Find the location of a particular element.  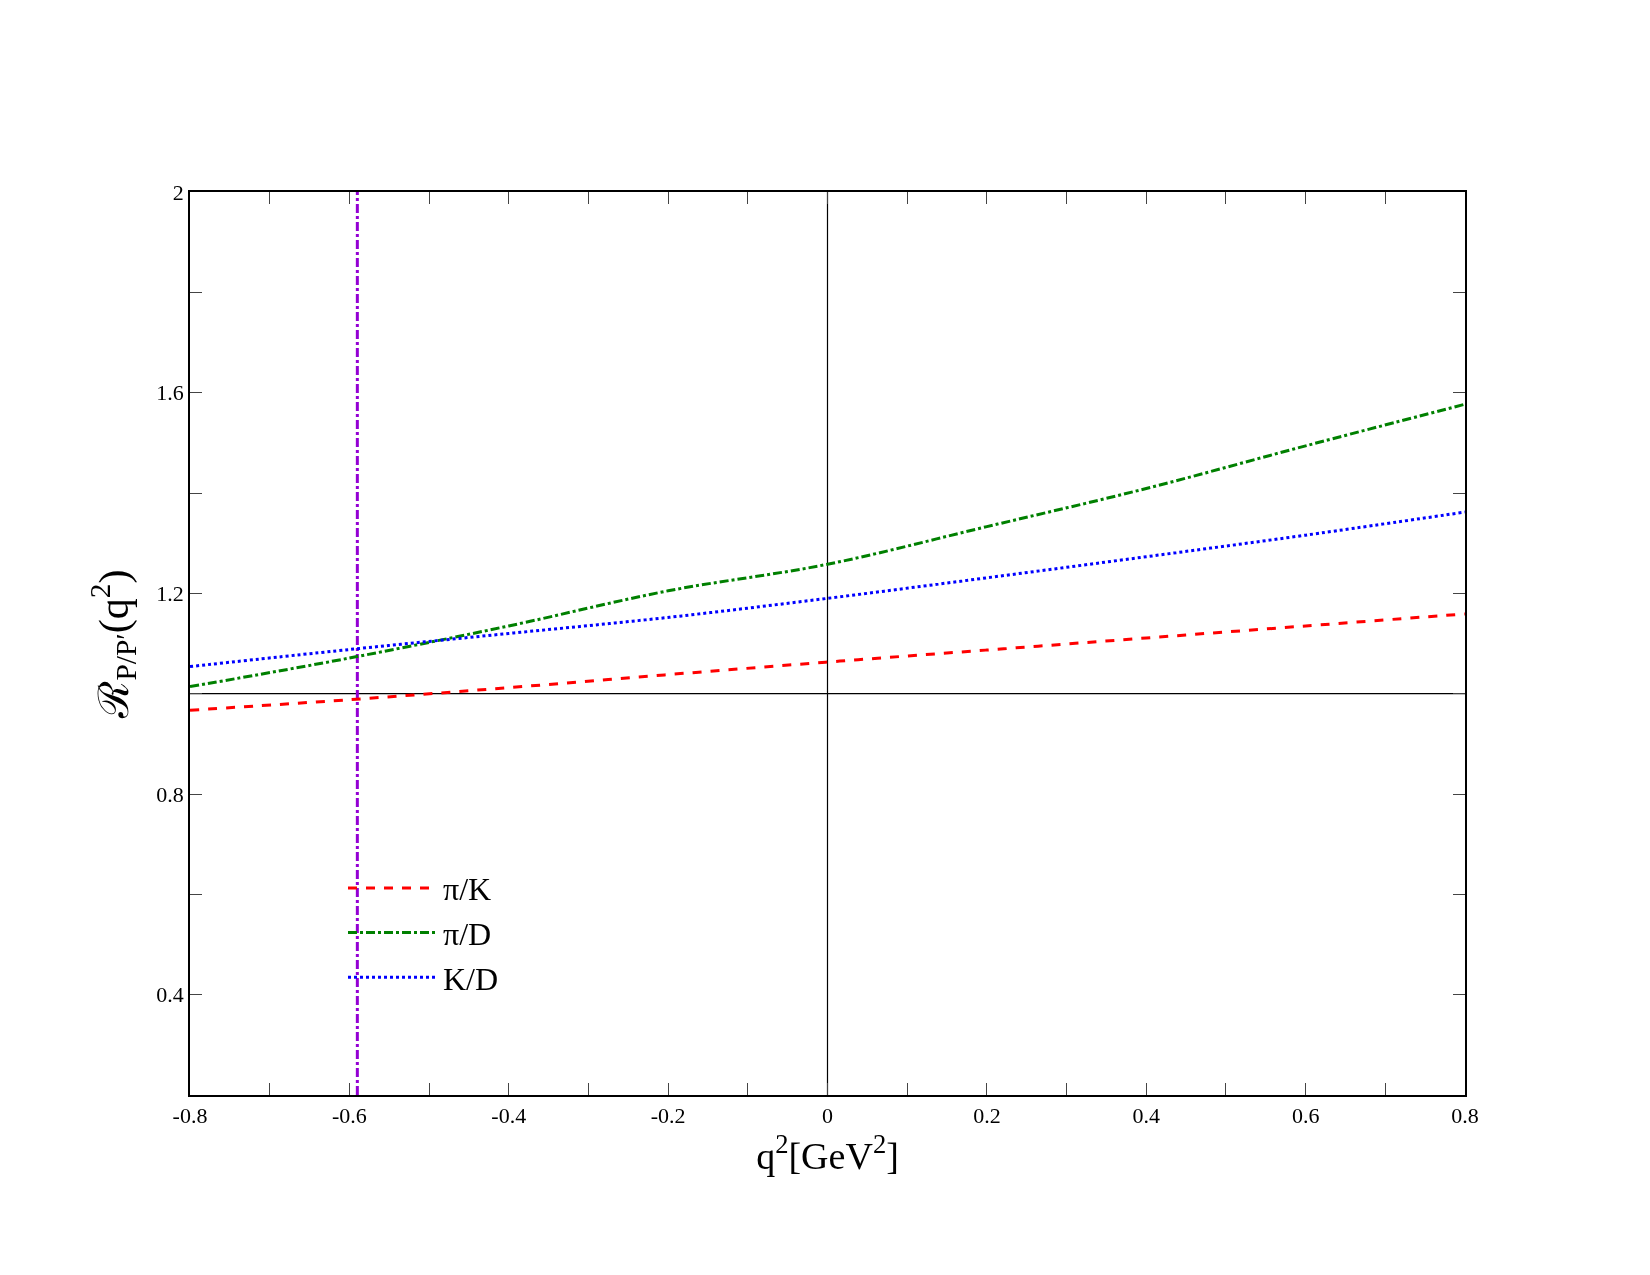

x-tick-label: 0.2 is located at coordinates (987, 1116).